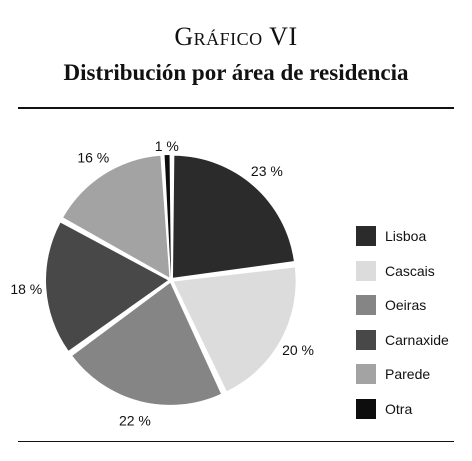 This screenshot has width=472, height=461. I want to click on legend-item-lisboa: Lisboa, so click(391, 236).